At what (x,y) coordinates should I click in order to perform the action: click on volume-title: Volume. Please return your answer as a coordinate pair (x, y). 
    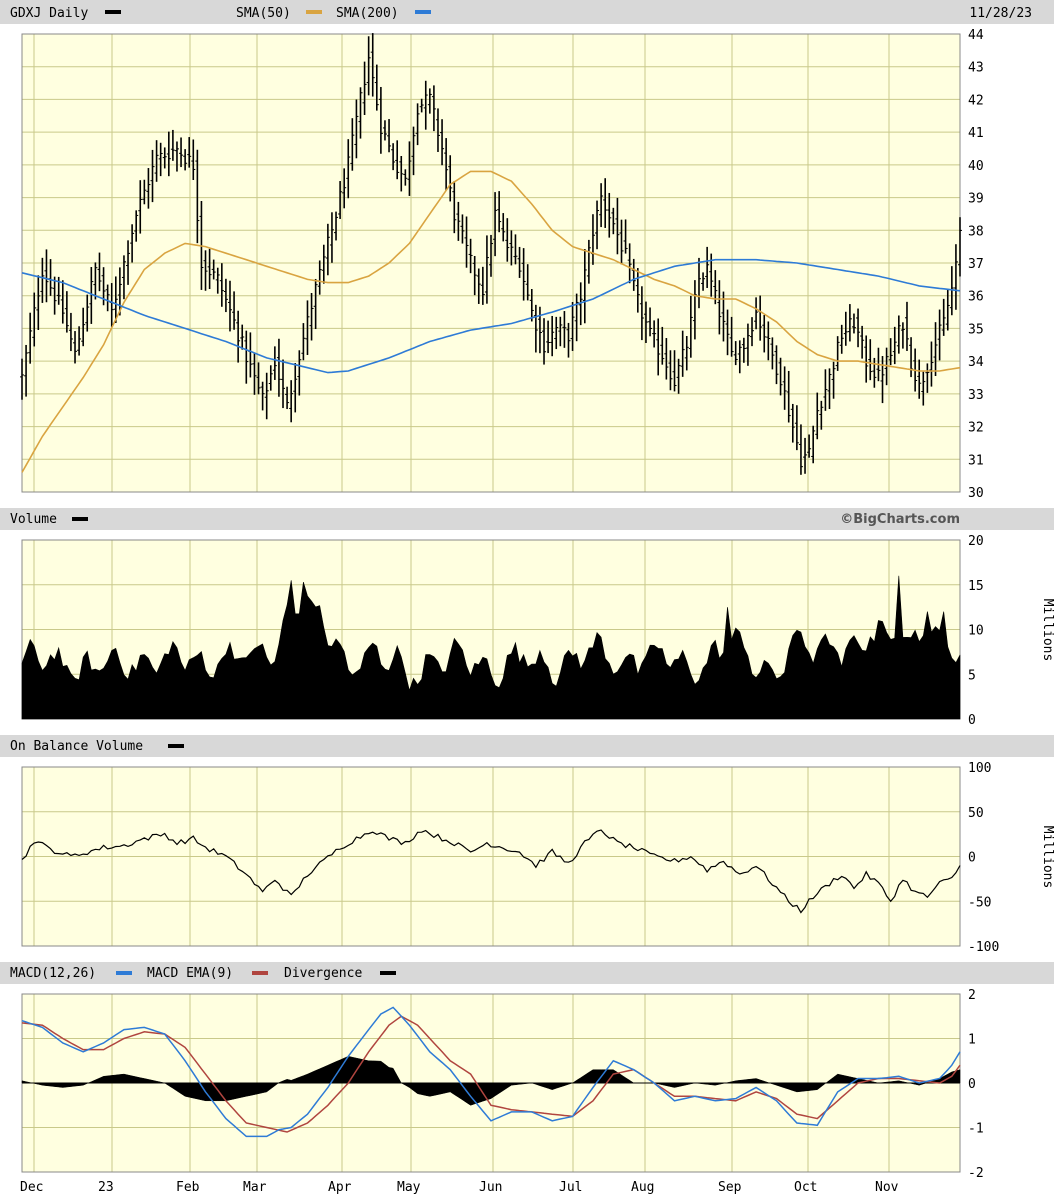
    Looking at the image, I should click on (33, 519).